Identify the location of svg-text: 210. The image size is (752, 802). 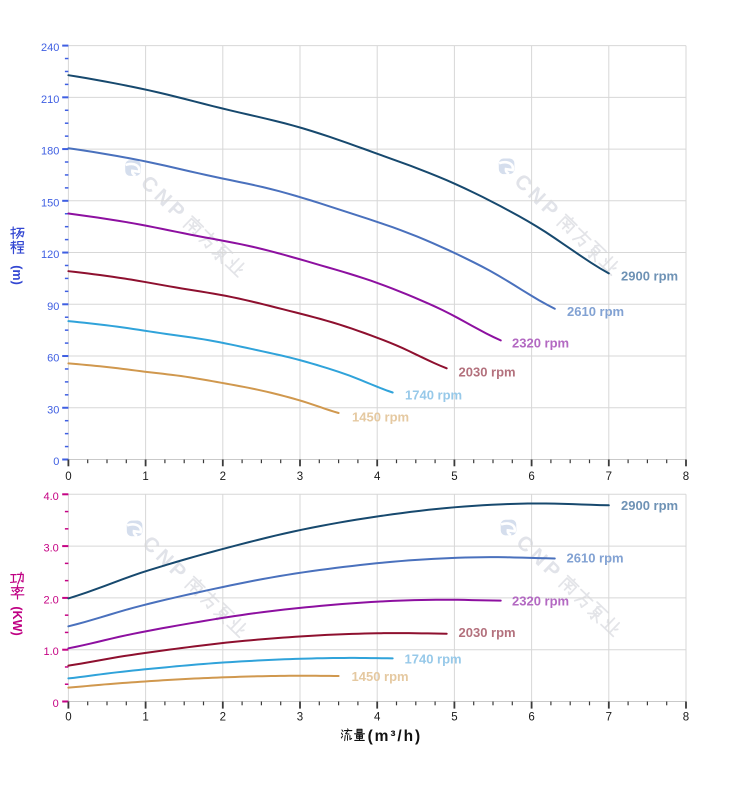
(50, 100).